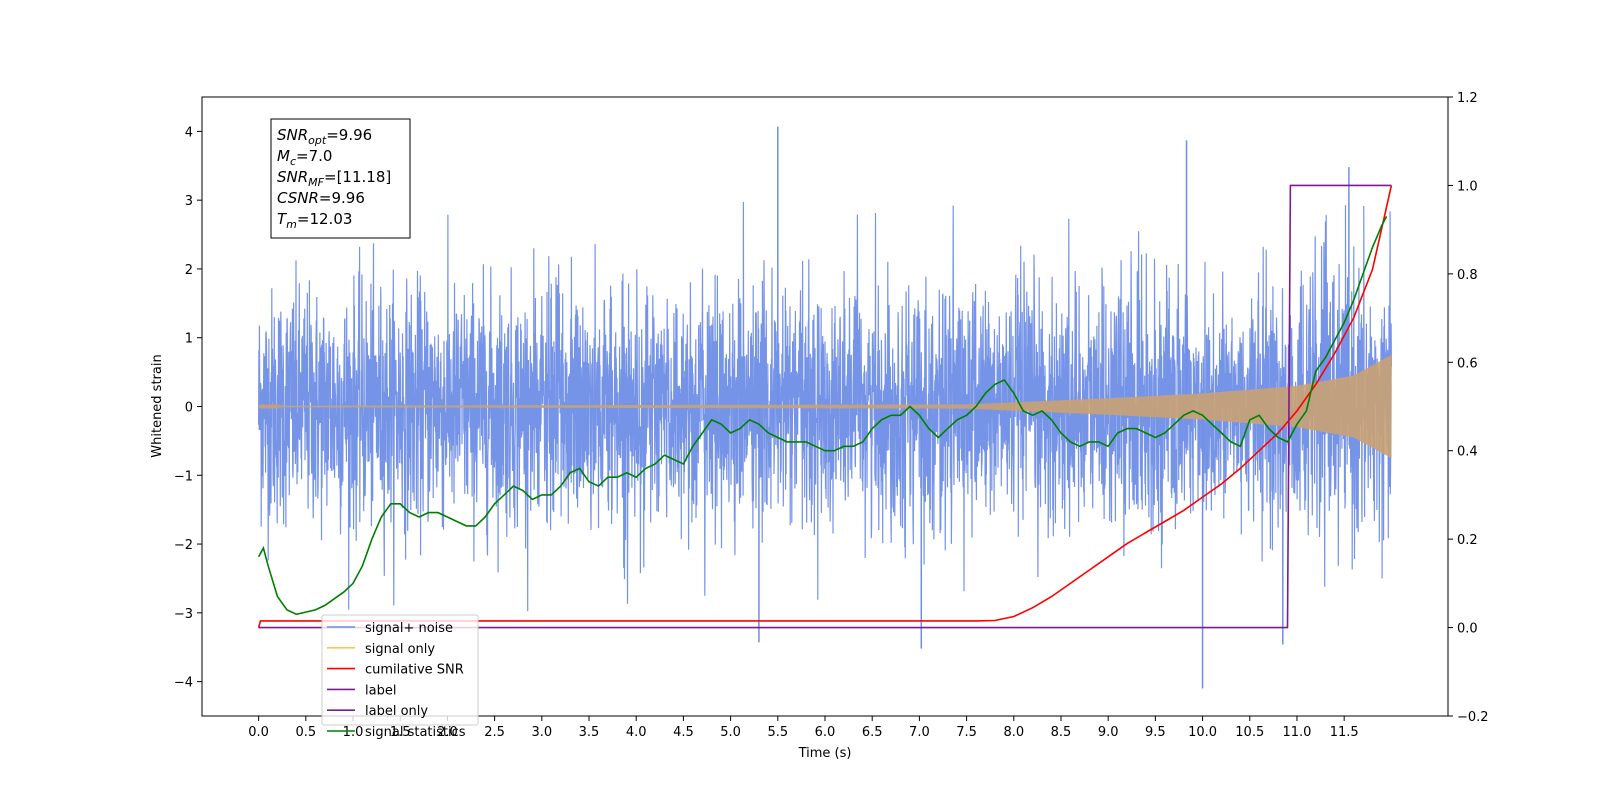  What do you see at coordinates (683, 732) in the screenshot?
I see `x-tick-label: 4.5` at bounding box center [683, 732].